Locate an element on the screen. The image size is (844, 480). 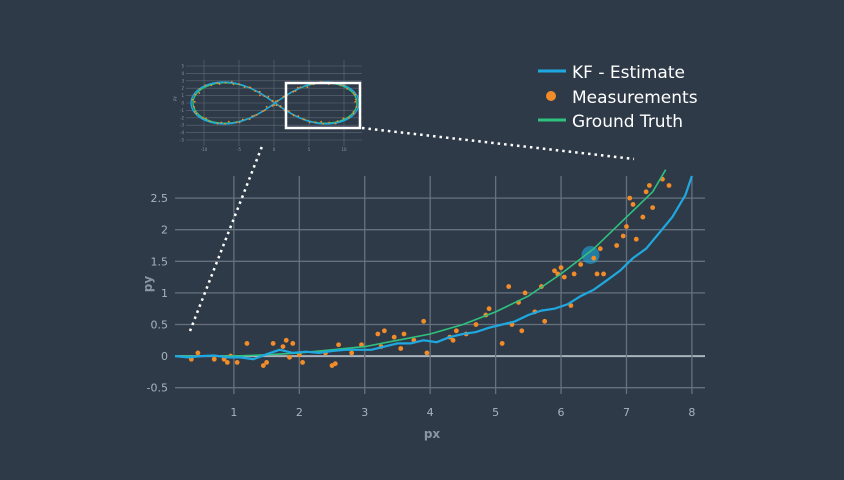
inset-y-tick-label: 0 is located at coordinates (182, 103).